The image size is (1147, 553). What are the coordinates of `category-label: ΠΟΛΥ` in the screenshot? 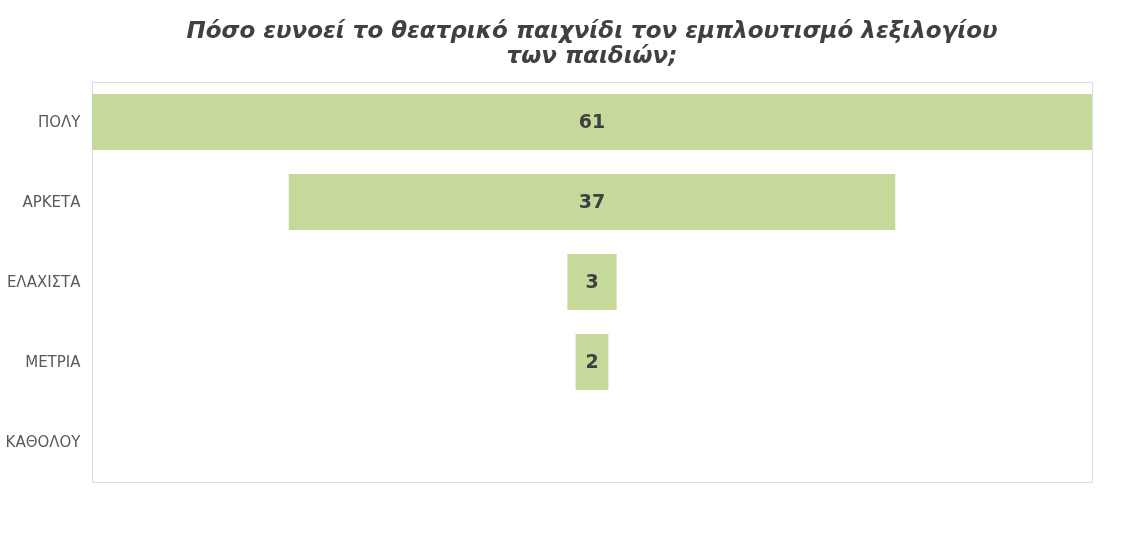 It's located at (59, 122).